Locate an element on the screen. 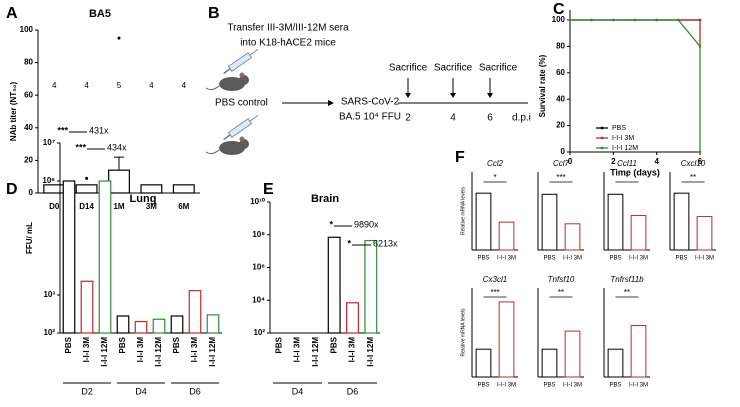  n-label: 5 is located at coordinates (119, 85).